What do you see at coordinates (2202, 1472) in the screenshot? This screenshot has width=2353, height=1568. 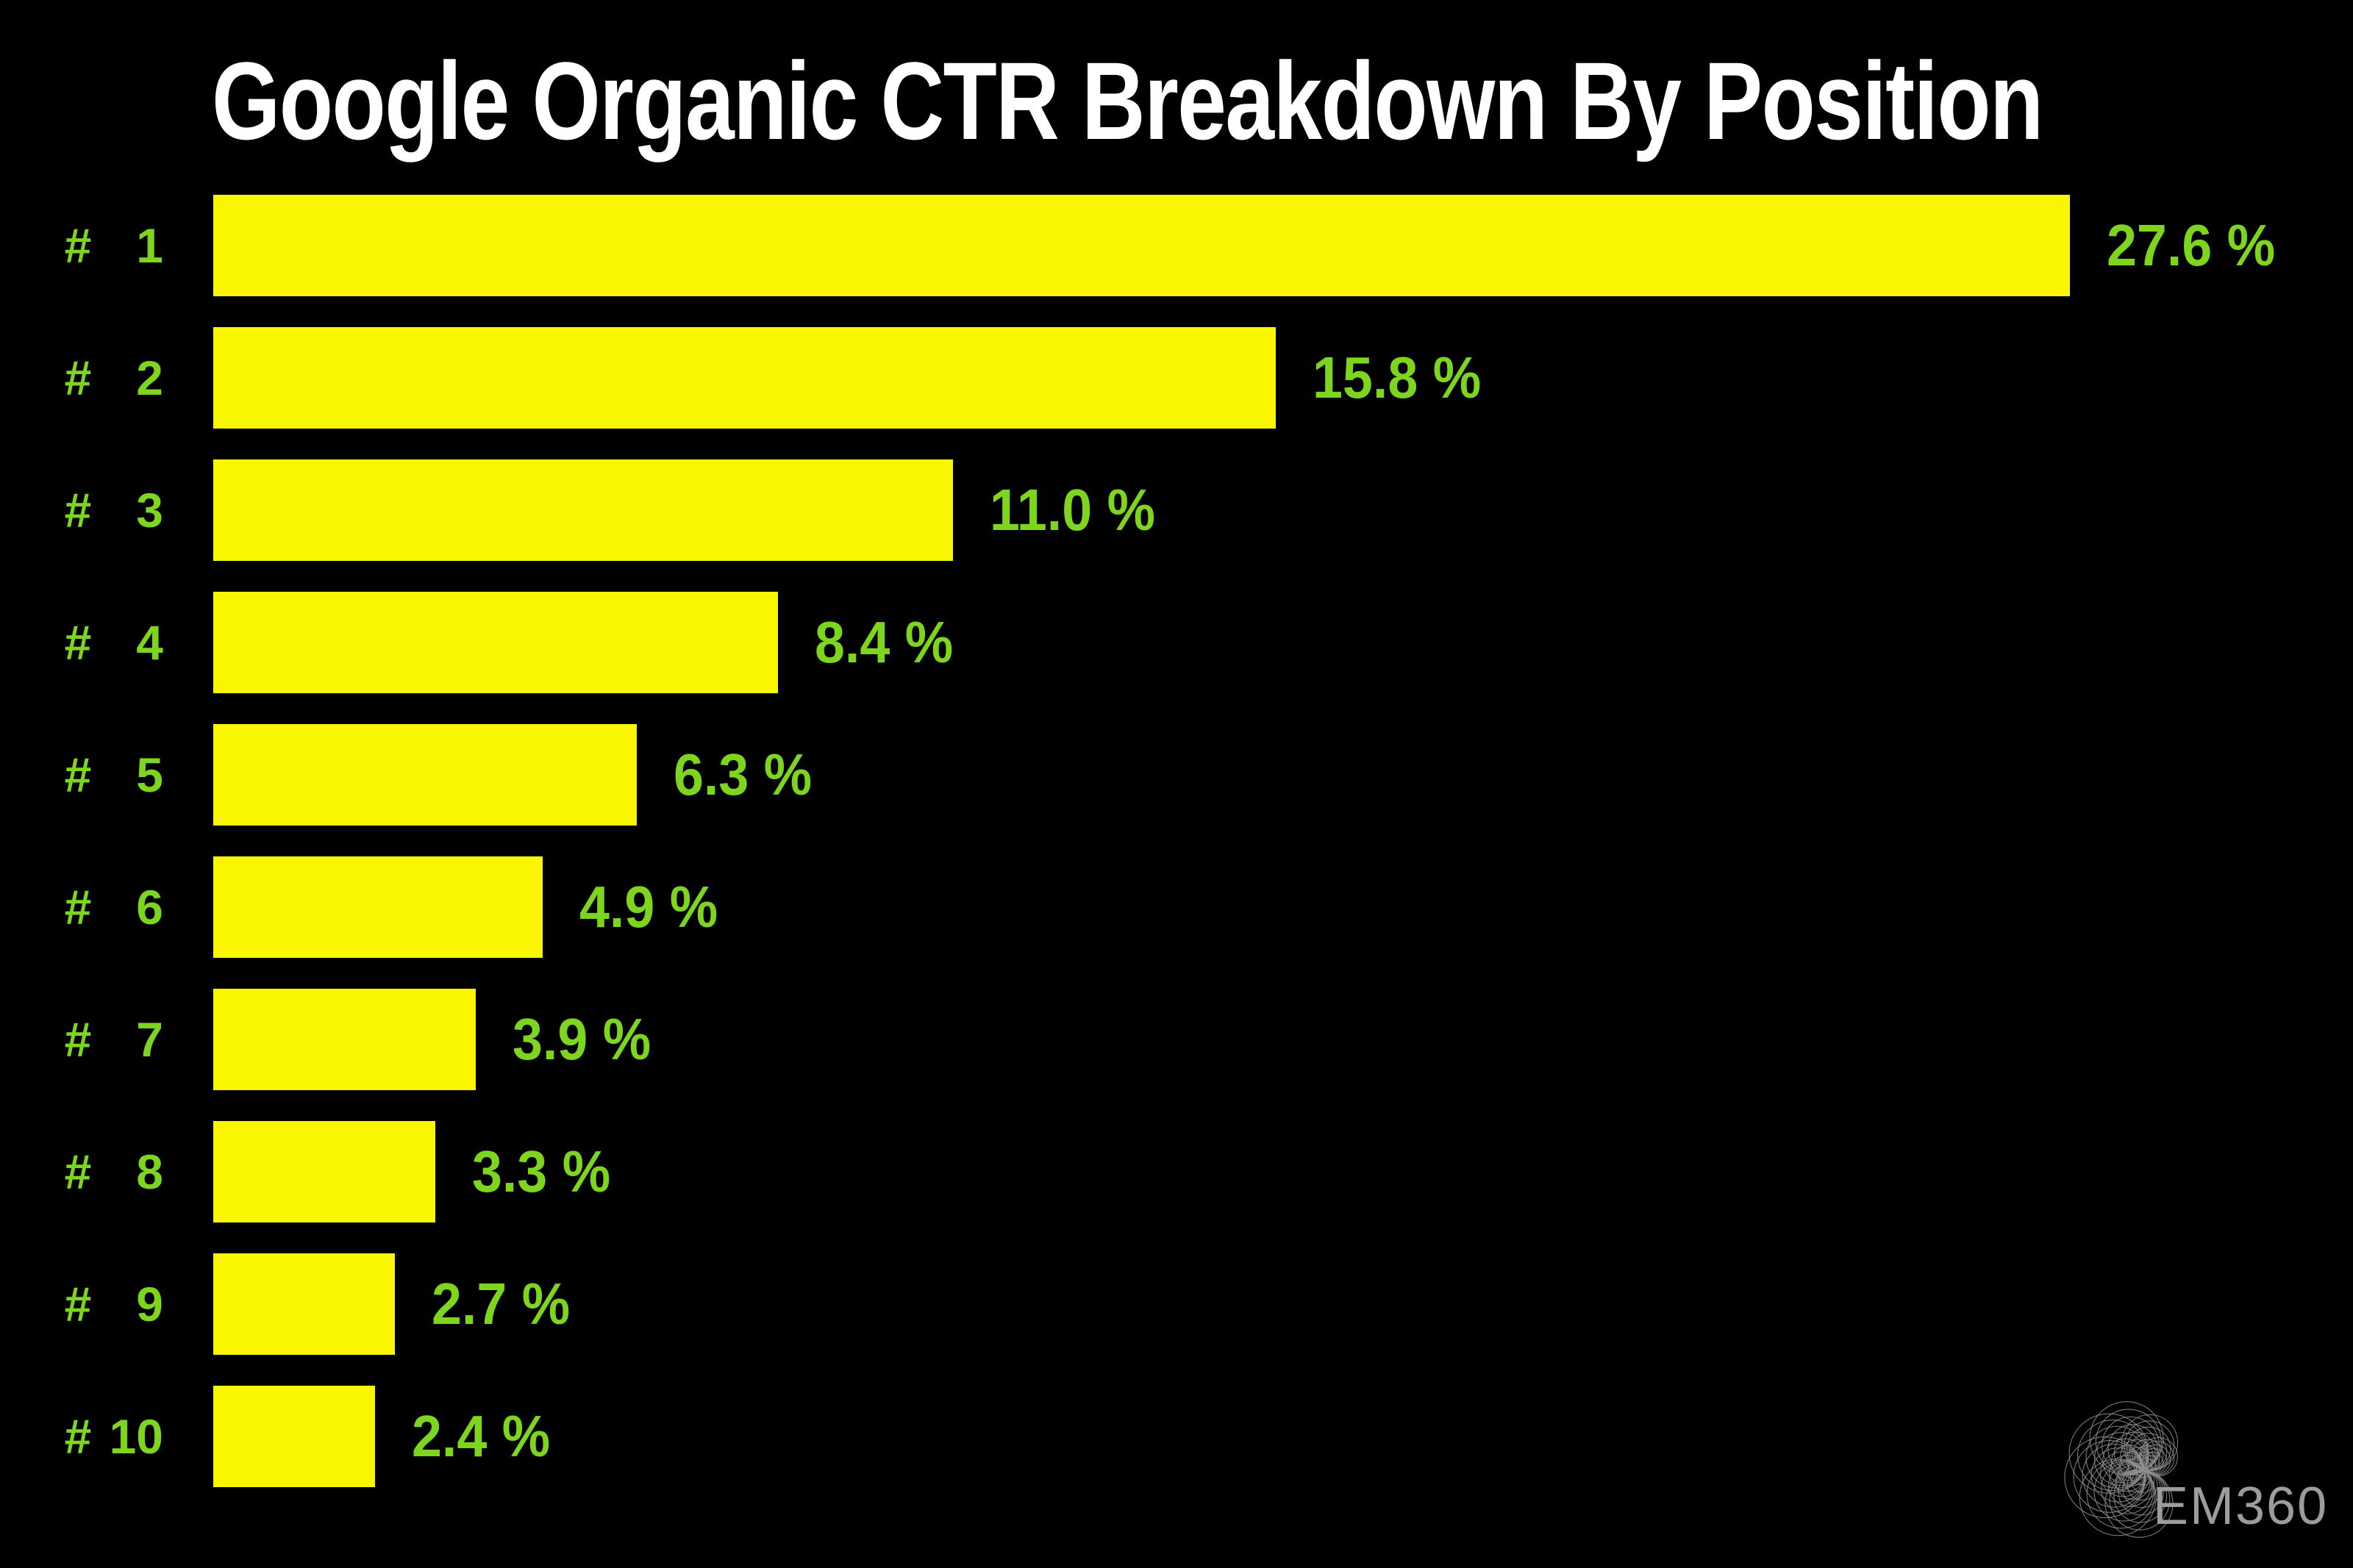 I see `em360-logo: EM360` at bounding box center [2202, 1472].